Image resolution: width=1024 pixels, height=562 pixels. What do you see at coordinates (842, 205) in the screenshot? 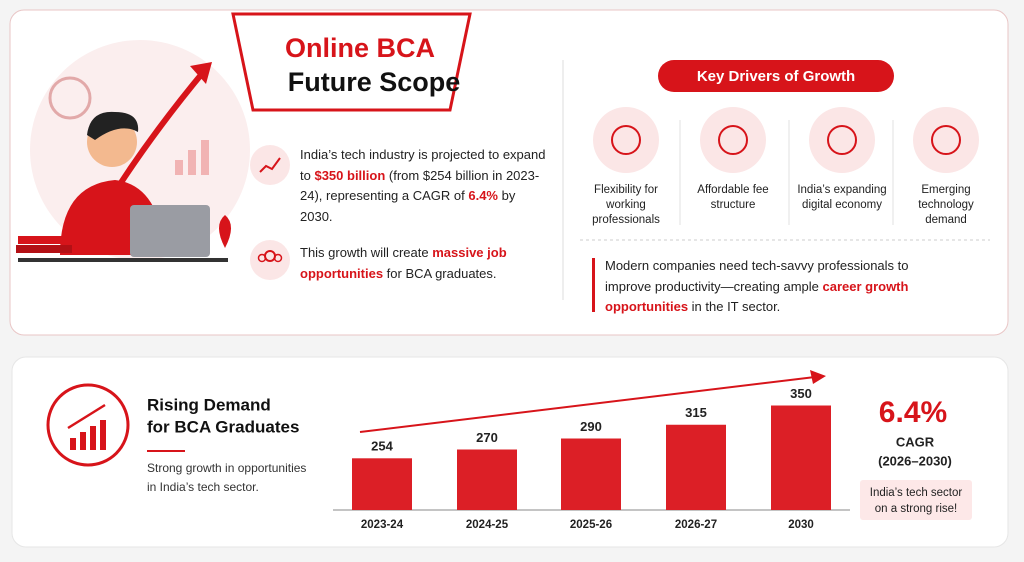
I see `driver-label: digital economy` at bounding box center [842, 205].